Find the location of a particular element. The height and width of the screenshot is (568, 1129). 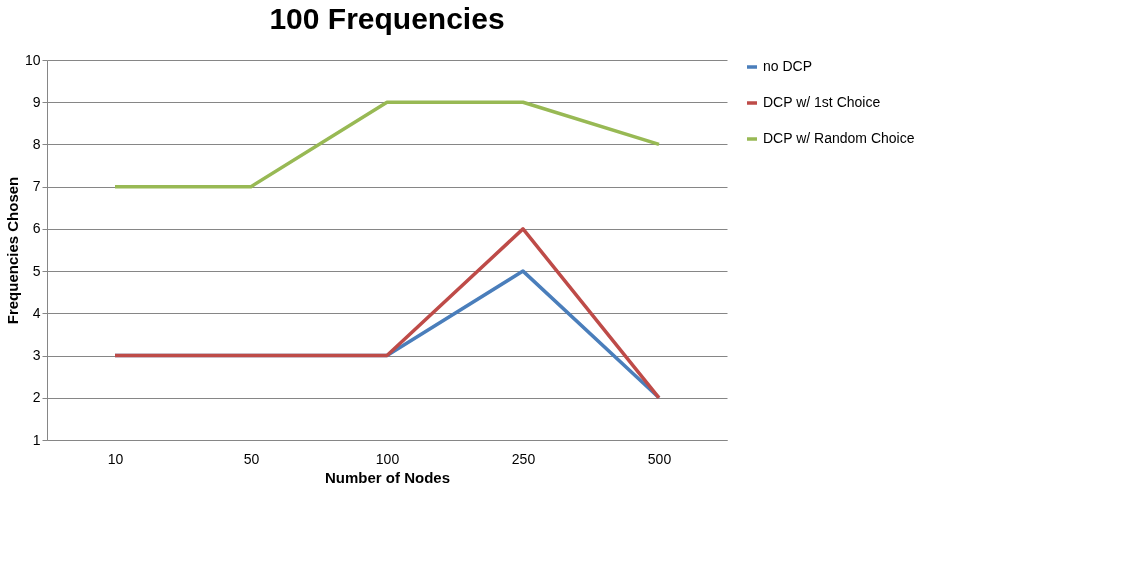

y-tick-label: 1 is located at coordinates (36, 439).